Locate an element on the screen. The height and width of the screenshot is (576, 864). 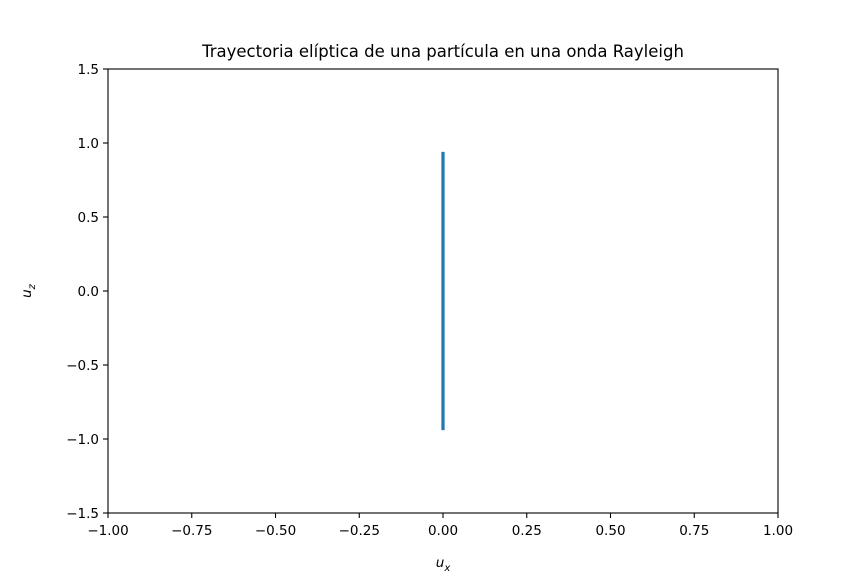
x-tick-label: 0.25 is located at coordinates (527, 531).